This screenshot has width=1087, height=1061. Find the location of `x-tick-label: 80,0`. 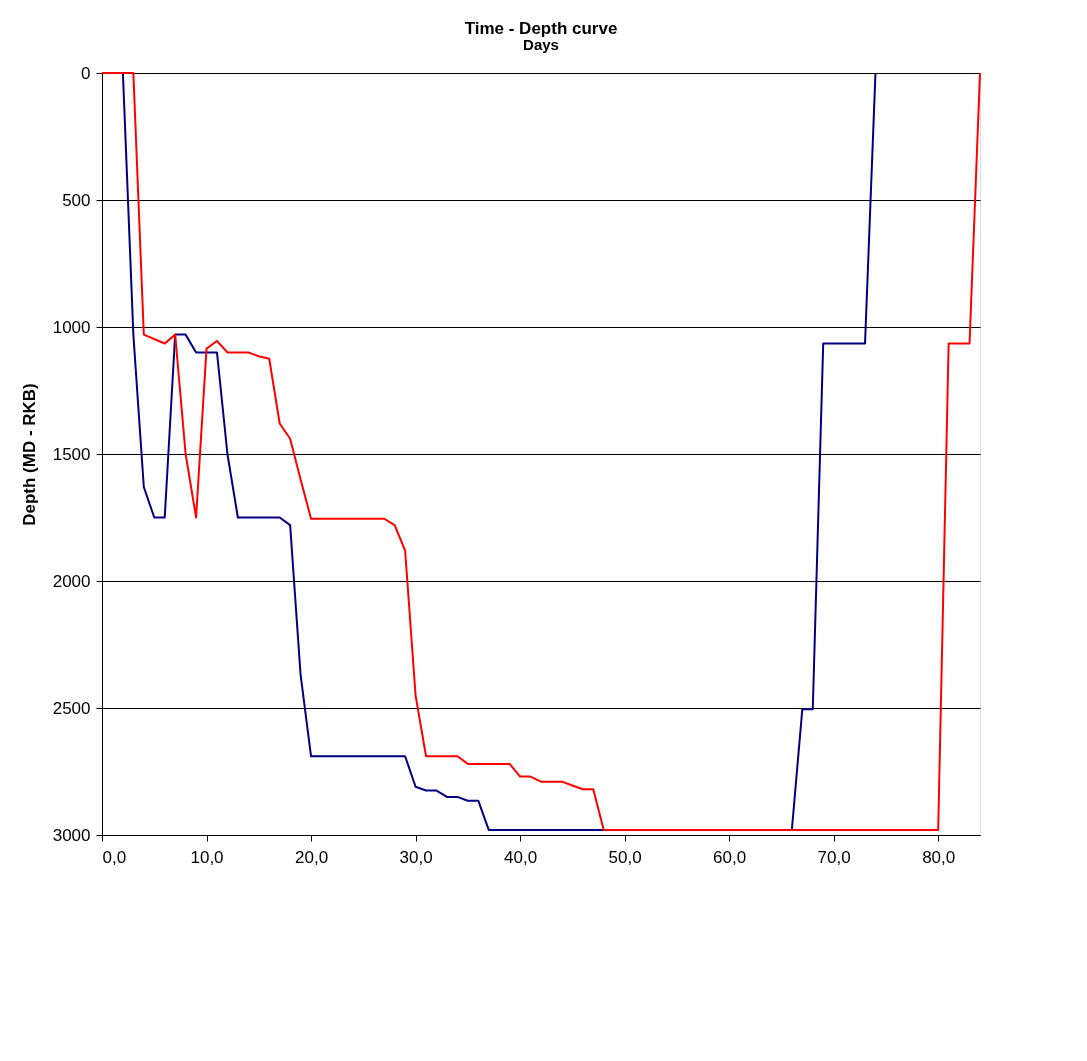

x-tick-label: 80,0 is located at coordinates (939, 857).